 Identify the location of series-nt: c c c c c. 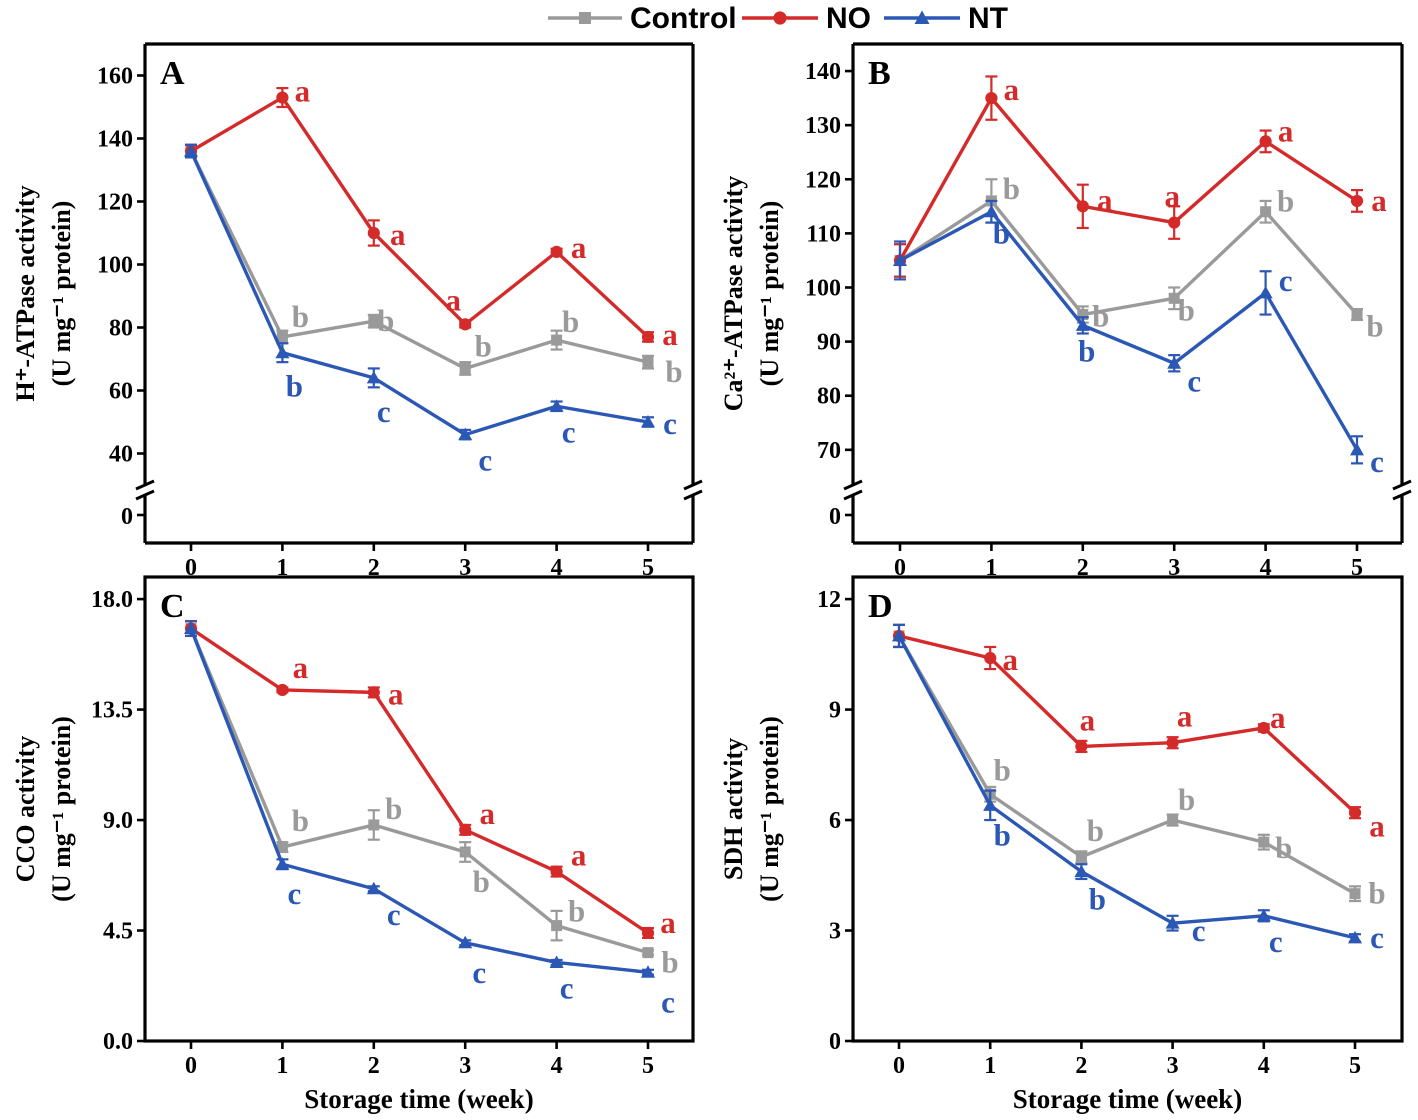
(429, 819).